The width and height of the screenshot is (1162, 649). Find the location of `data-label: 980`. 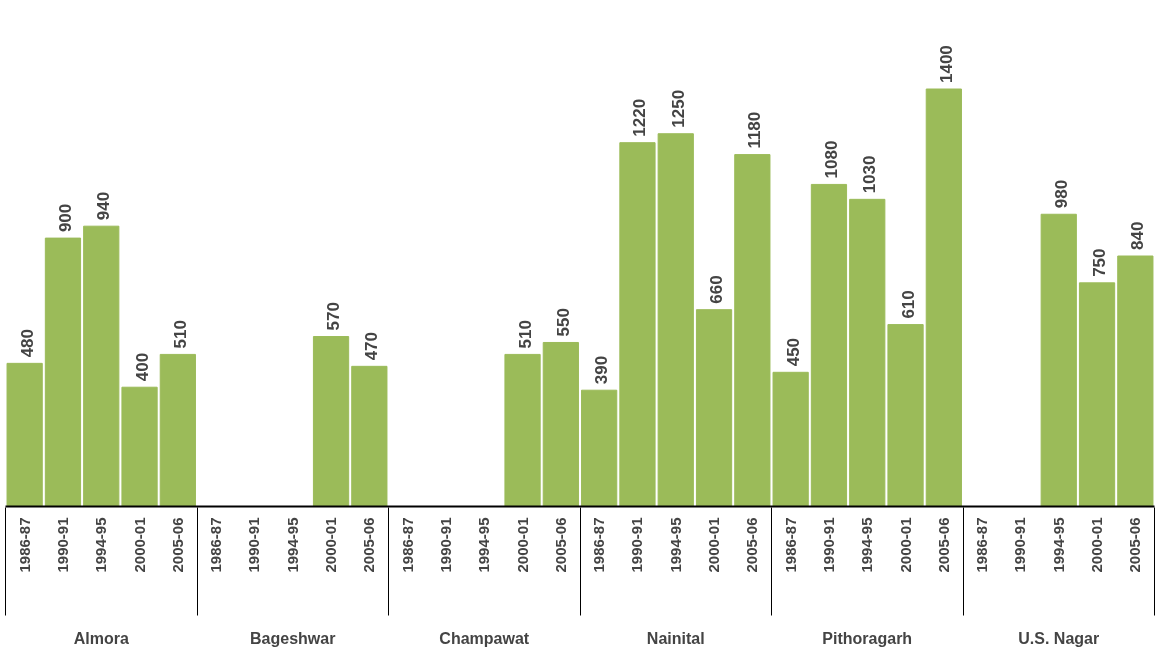

data-label: 980 is located at coordinates (1061, 194).